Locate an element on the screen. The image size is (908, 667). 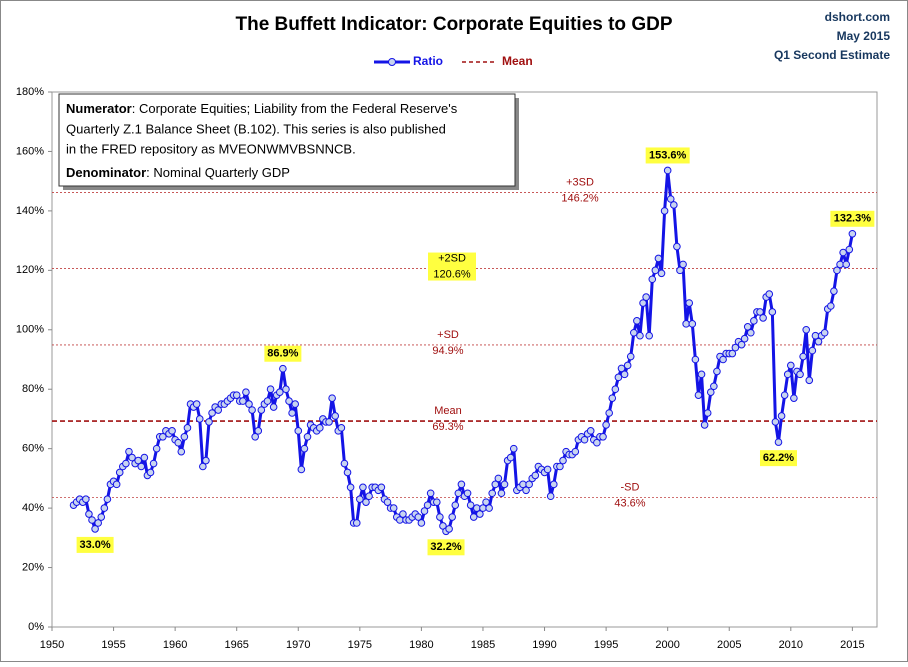
annotation-label: 32.2% is located at coordinates (445, 547).